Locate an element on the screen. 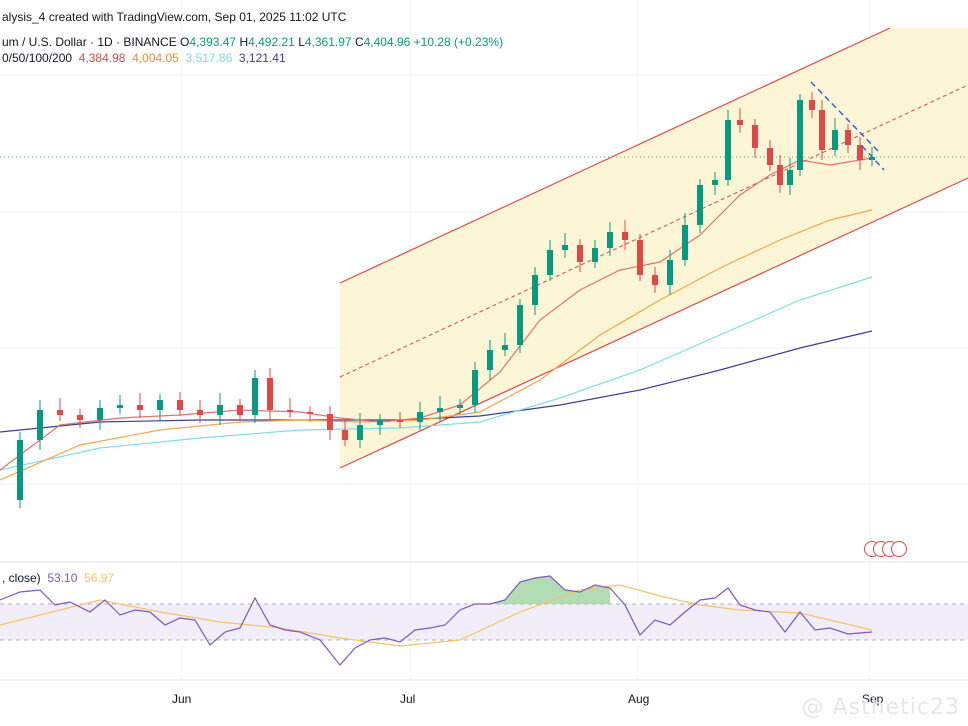 The width and height of the screenshot is (968, 726). low-value: 4,361.97 is located at coordinates (328, 42).